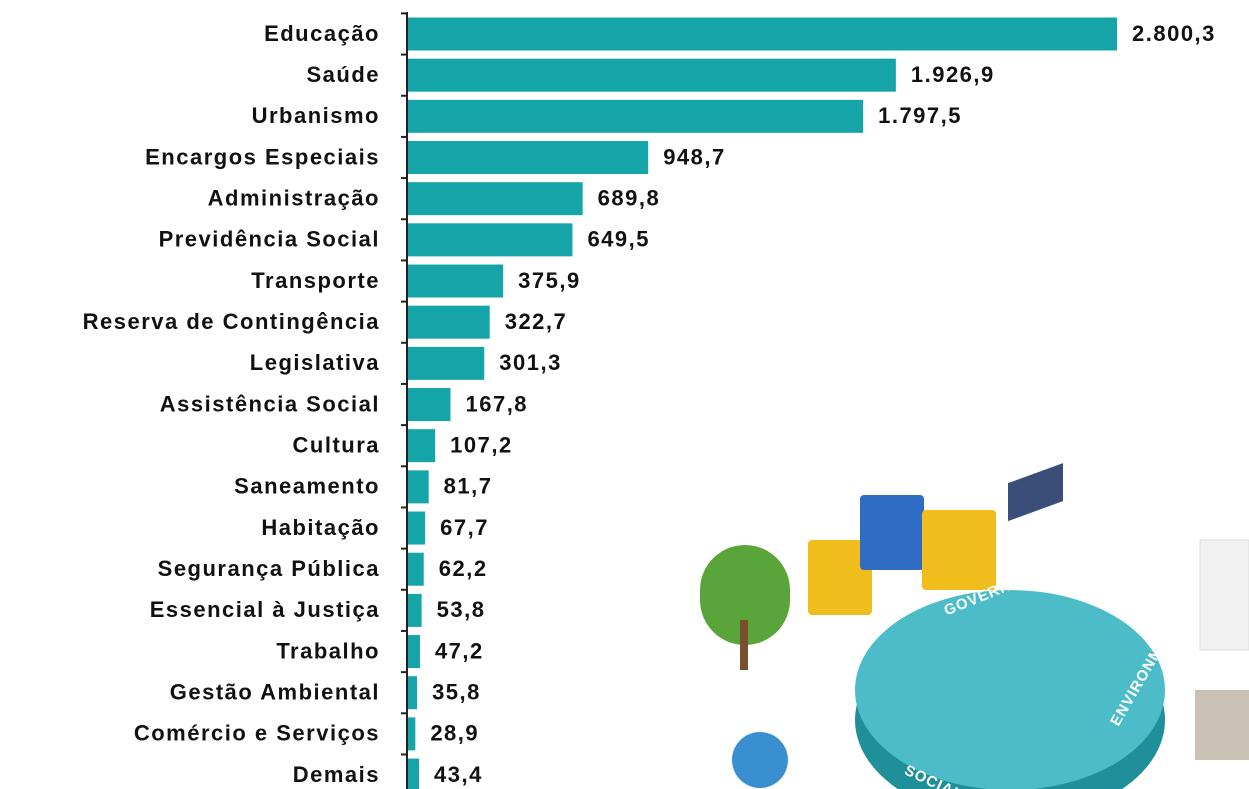  Describe the element at coordinates (337, 445) in the screenshot. I see `category-label: Cultura` at that location.